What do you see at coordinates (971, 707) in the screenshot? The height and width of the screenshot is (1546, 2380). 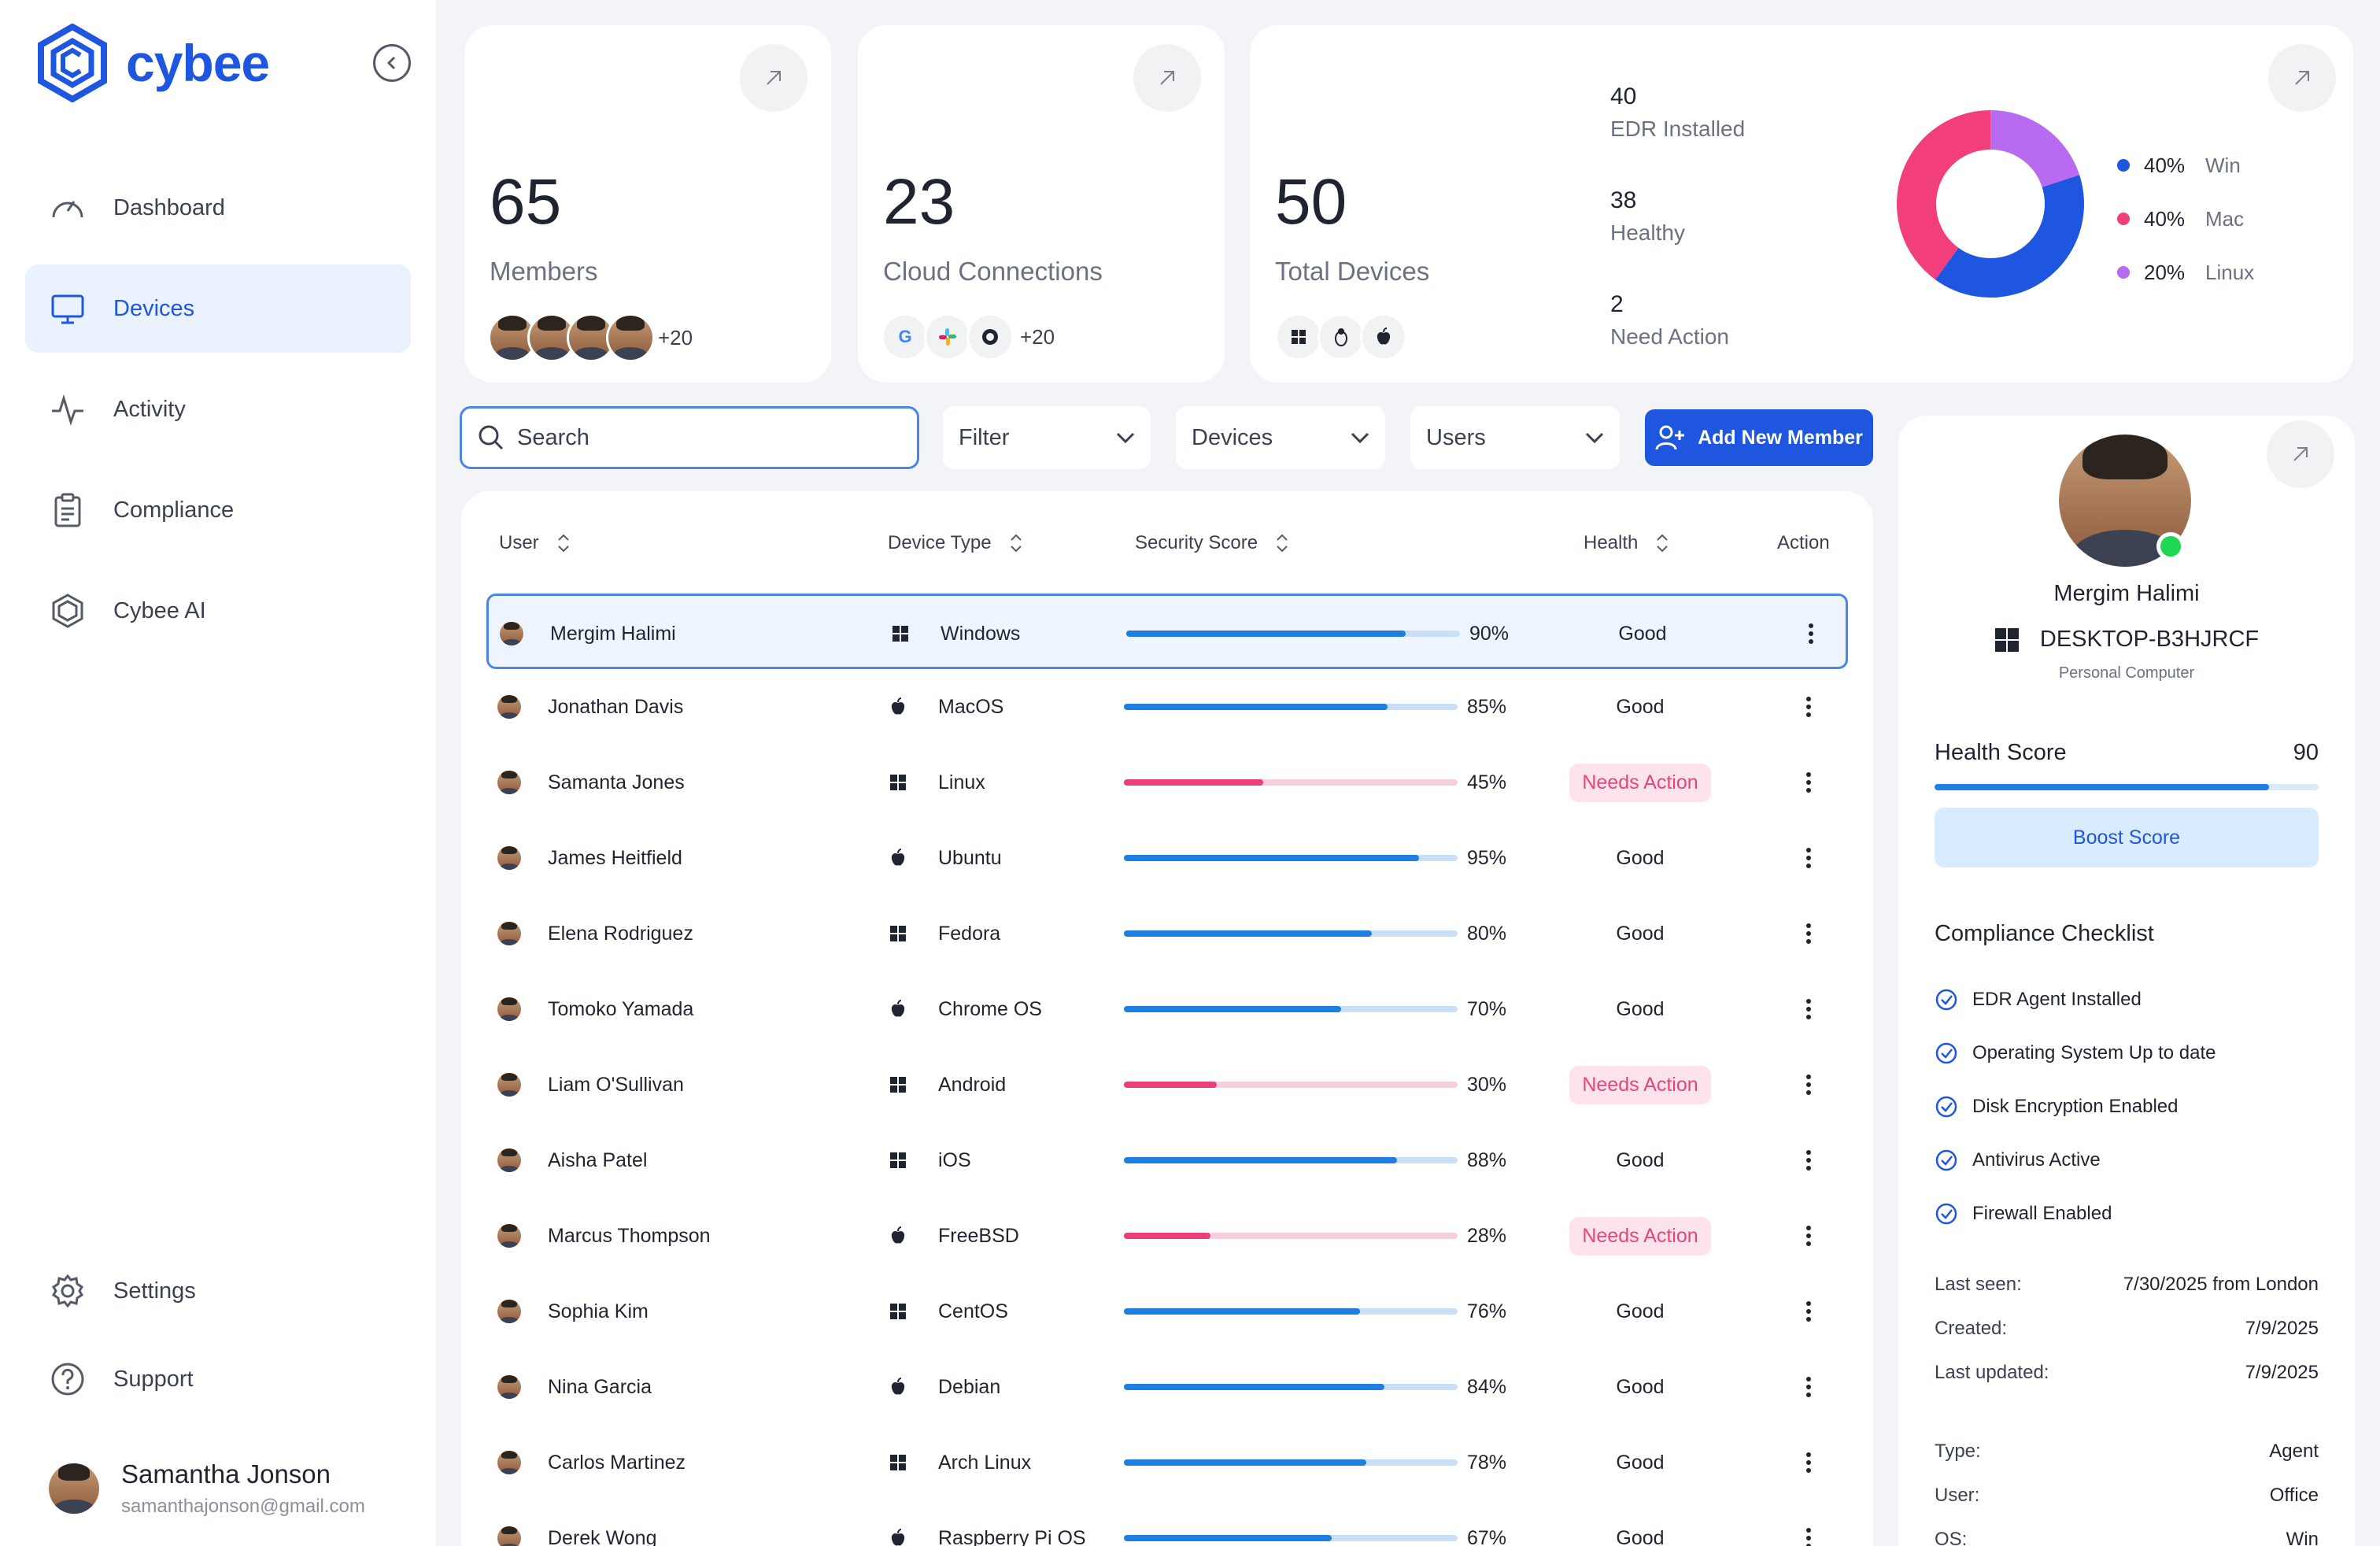 I see `device-type: MacOS` at bounding box center [971, 707].